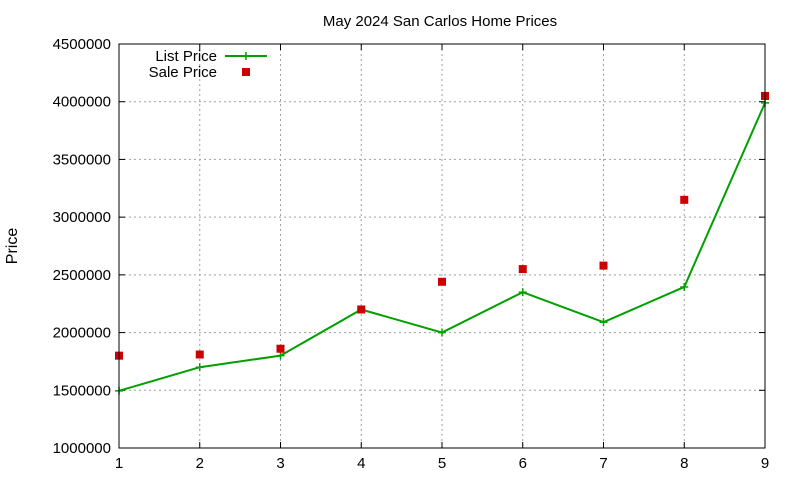 Image resolution: width=800 pixels, height=480 pixels. What do you see at coordinates (440, 21) in the screenshot?
I see `chart-title: May 2024 San Carlos Home Prices` at bounding box center [440, 21].